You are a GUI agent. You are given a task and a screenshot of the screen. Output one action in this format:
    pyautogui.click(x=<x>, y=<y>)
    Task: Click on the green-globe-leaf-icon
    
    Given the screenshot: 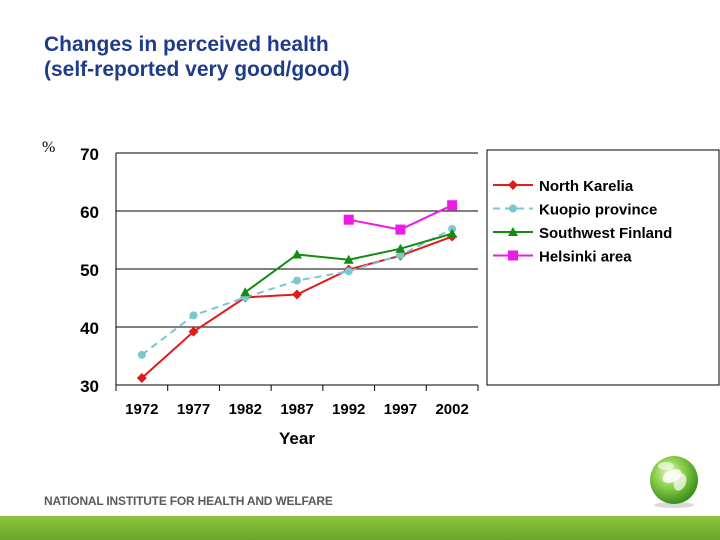 What is the action you would take?
    pyautogui.click(x=674, y=482)
    